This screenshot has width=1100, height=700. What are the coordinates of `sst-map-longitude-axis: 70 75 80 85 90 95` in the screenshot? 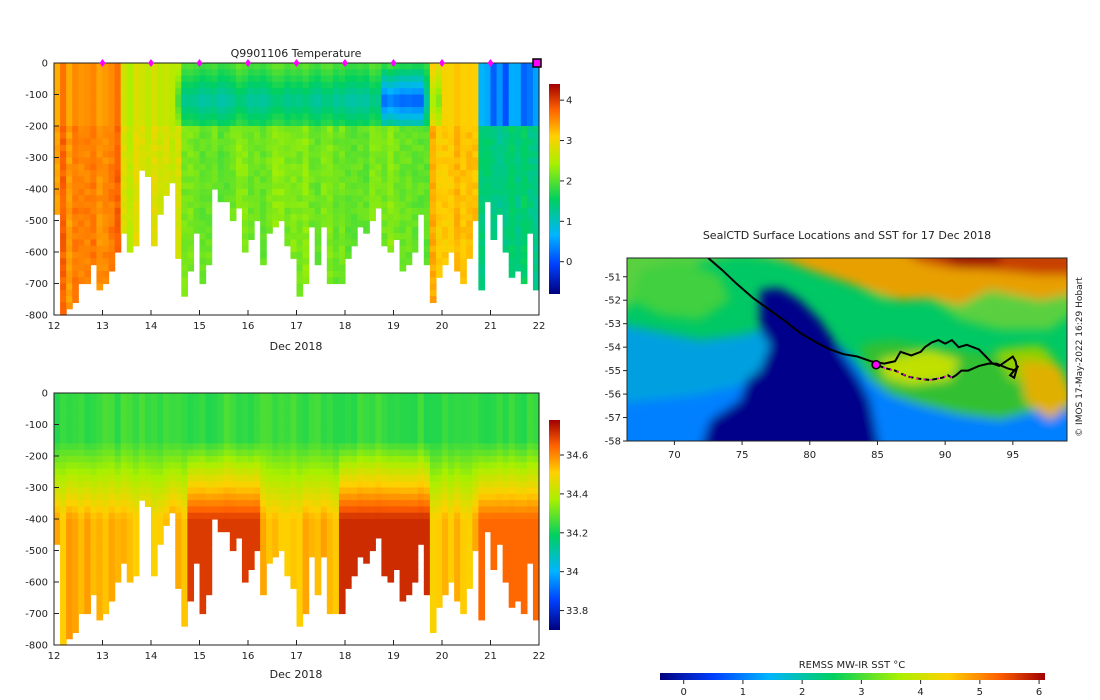 It's located at (843, 451).